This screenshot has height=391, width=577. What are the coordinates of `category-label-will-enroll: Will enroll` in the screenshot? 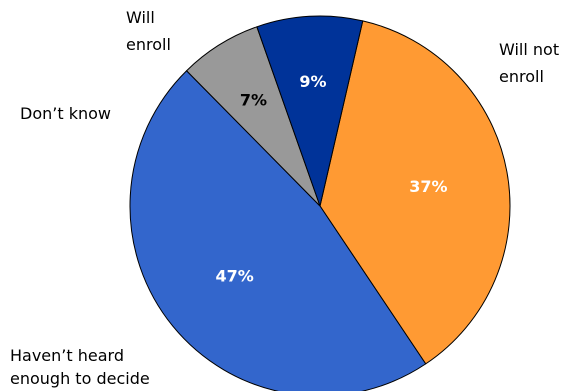 It's located at (148, 31).